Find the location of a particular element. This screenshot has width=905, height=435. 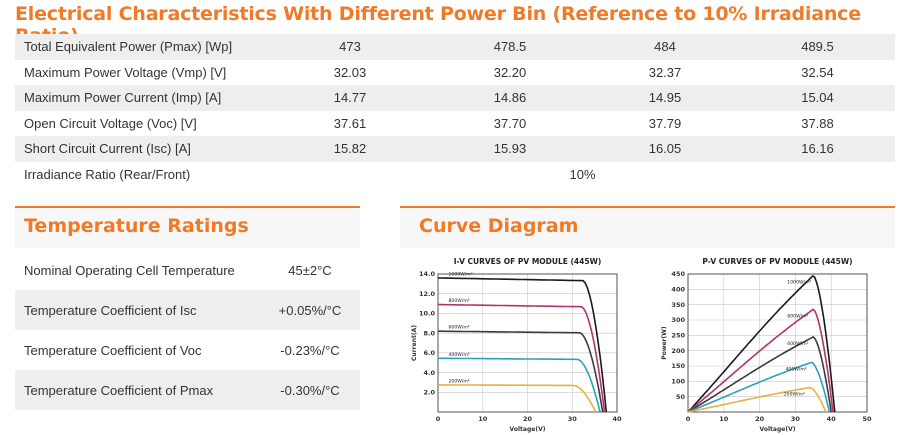

cell-value: 15.93 is located at coordinates (510, 149).